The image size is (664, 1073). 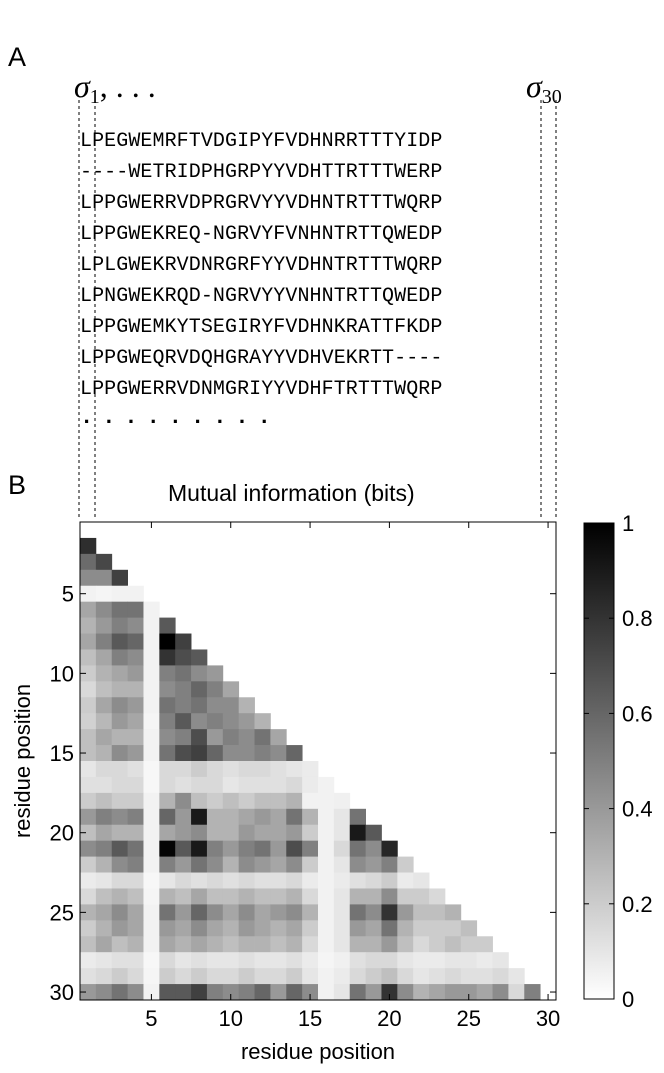 I want to click on x-axis-label: residue position, so click(x=318, y=1051).